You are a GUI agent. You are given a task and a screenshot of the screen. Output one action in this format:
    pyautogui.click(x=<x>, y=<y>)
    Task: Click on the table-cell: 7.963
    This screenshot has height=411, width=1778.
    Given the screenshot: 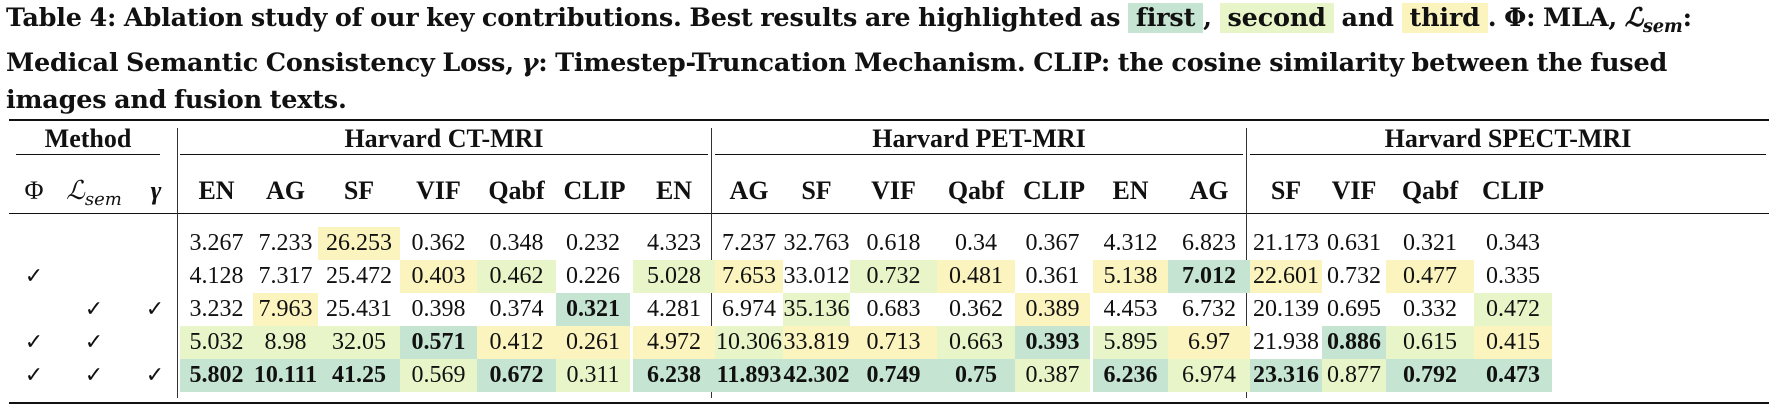 What is the action you would take?
    pyautogui.click(x=285, y=309)
    